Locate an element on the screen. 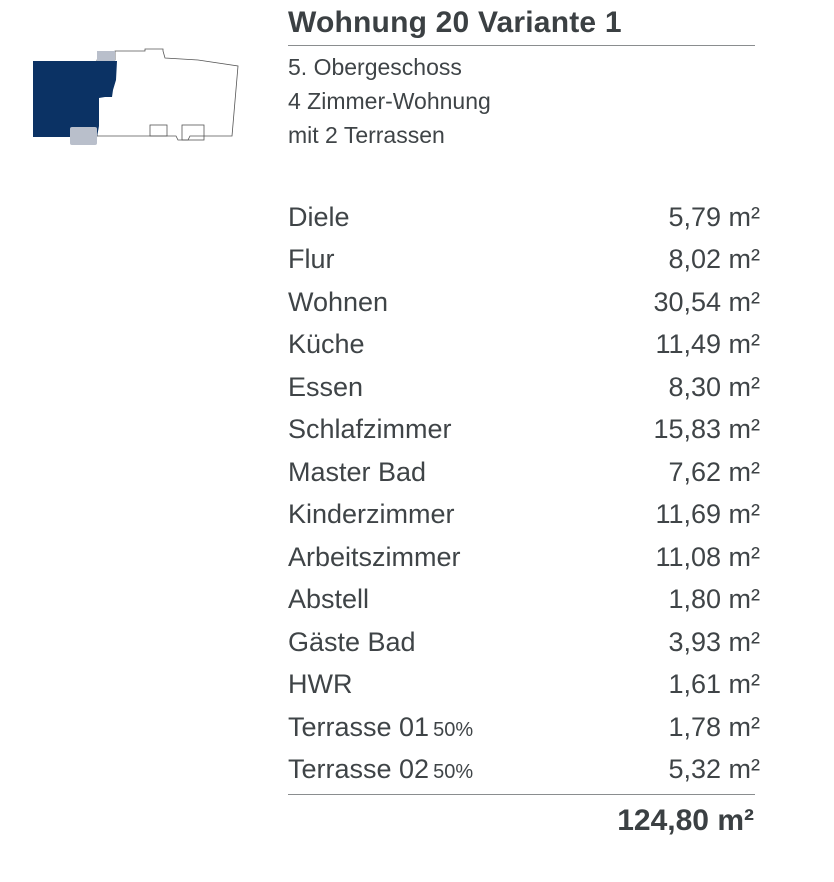 The image size is (834, 882). room-label: Kinderzimmer is located at coordinates (371, 514).